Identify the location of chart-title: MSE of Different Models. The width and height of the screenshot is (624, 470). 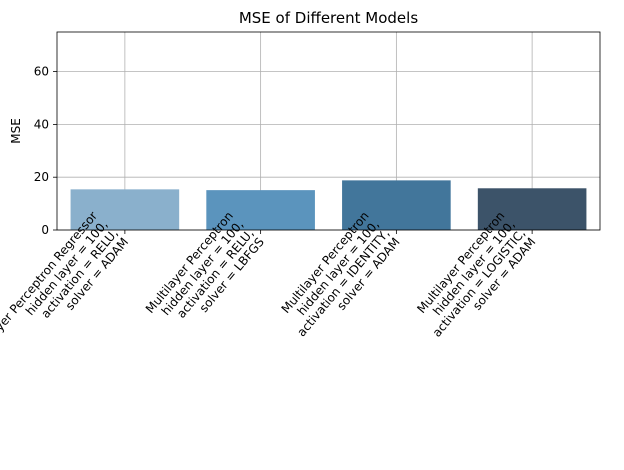
(328, 18).